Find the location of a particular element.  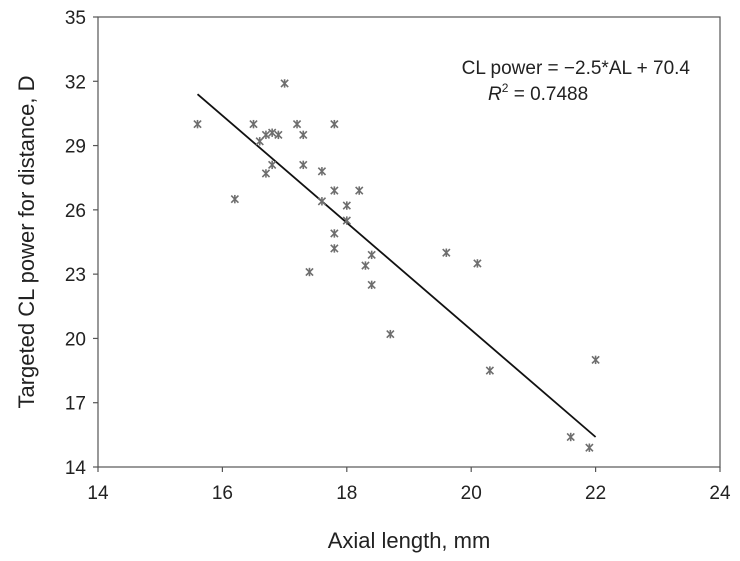

y-tick-label: 32 is located at coordinates (75, 82).